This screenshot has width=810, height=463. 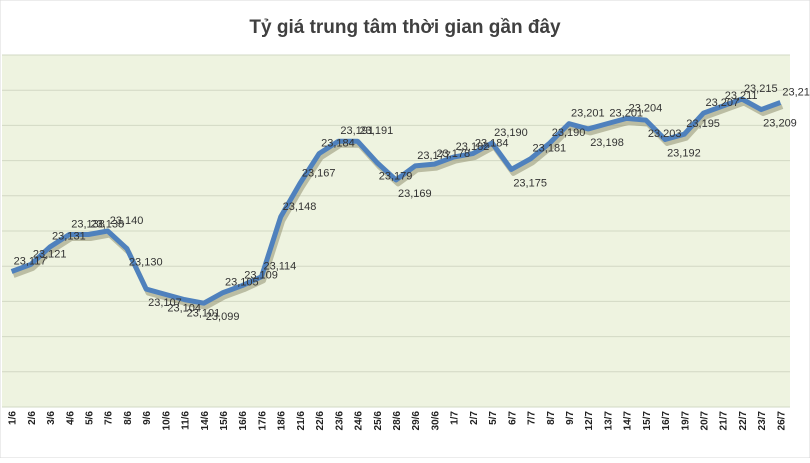 What do you see at coordinates (570, 418) in the screenshot?
I see `x-tick-label: 9/7` at bounding box center [570, 418].